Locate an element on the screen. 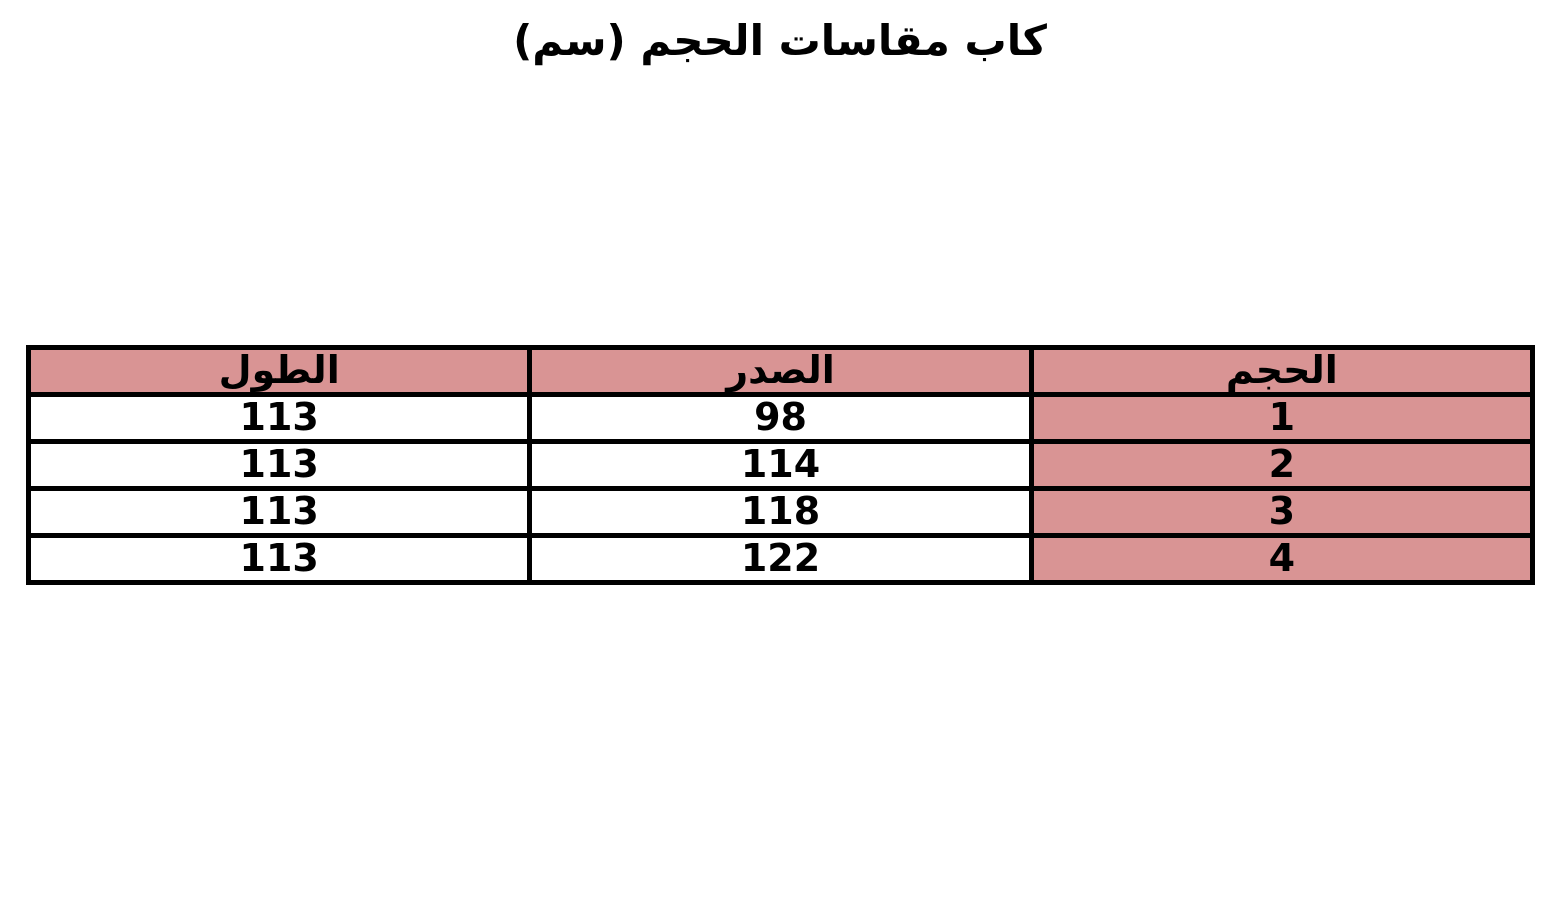  size-cell: 1 is located at coordinates (1282, 418).